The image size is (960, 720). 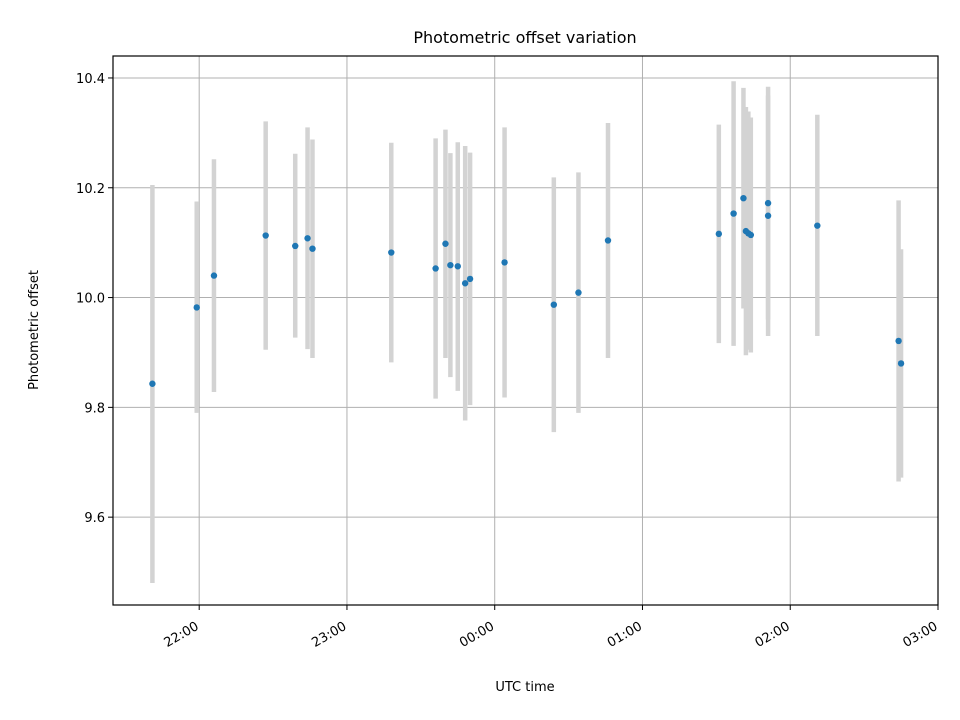 I want to click on y-tick-label: 10.0, so click(x=90, y=299).